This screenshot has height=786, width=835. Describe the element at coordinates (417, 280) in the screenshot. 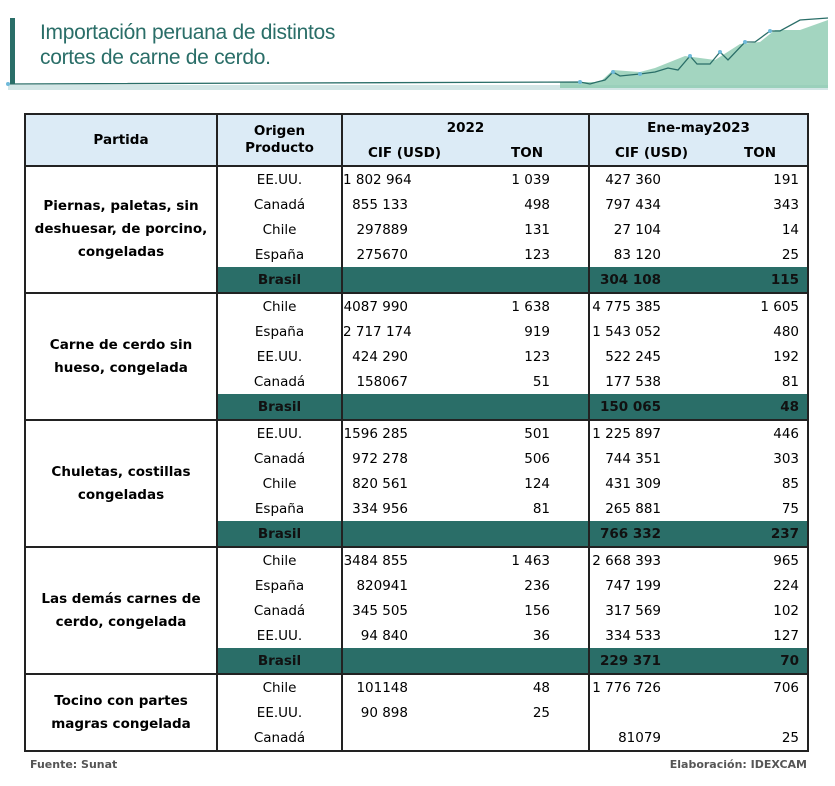

I see `highlight-row: Brasil 304 108 115` at that location.